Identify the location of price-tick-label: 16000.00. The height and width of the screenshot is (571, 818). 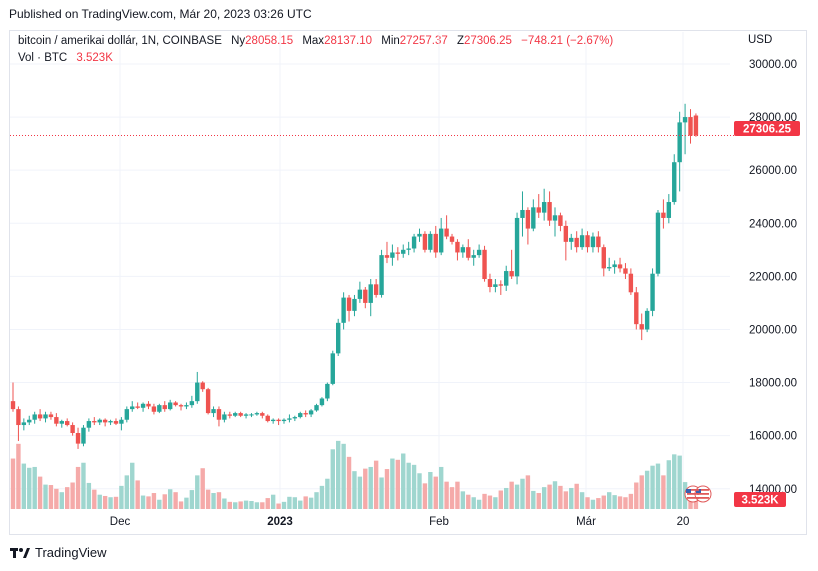
(773, 437).